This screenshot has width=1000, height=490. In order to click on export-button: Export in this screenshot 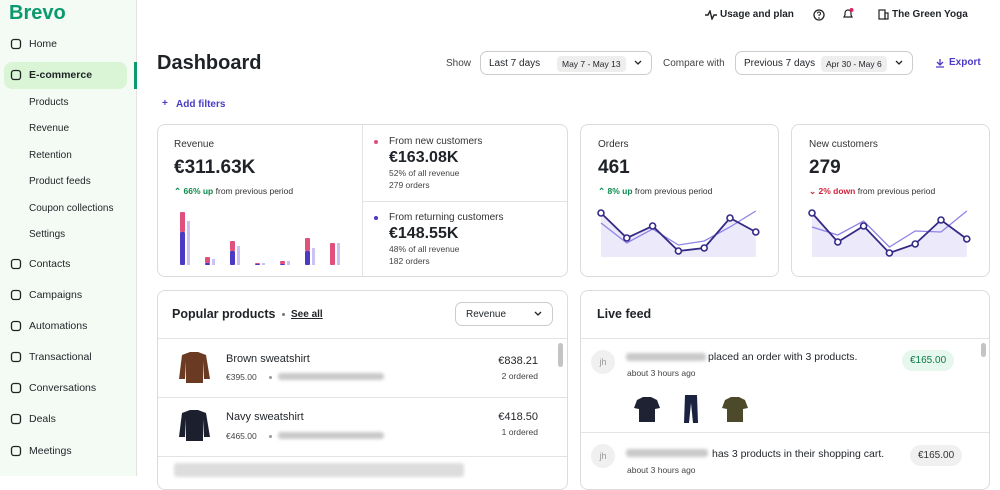, I will do `click(965, 62)`.